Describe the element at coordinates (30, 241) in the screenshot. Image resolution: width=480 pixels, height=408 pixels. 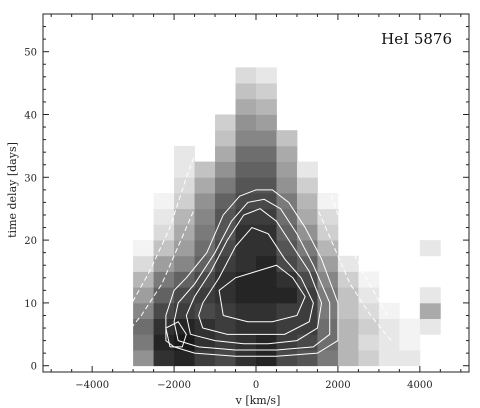
I see `y-tick-label: 20` at that location.